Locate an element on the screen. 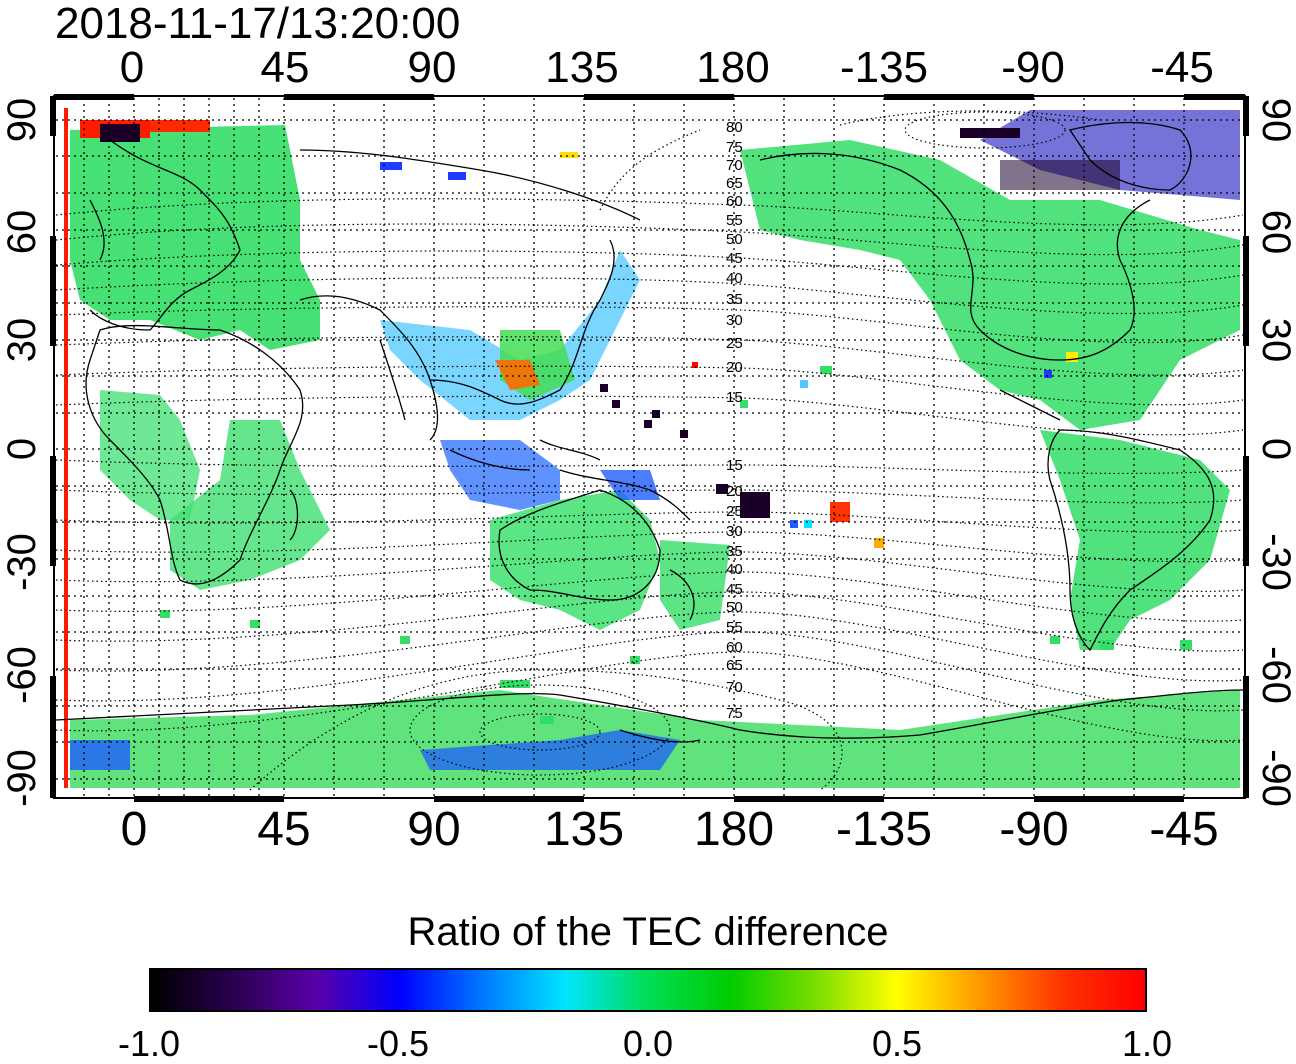 The image size is (1296, 1064). colorbar-tick-label: -1.0 is located at coordinates (149, 1043).